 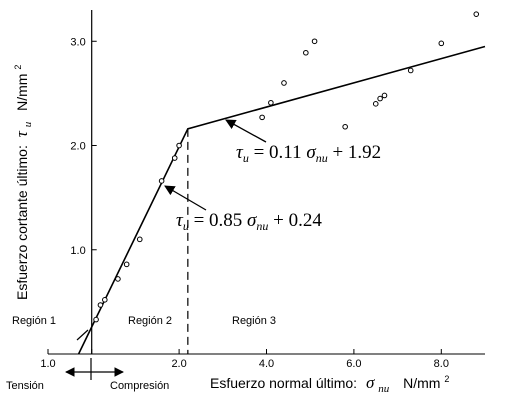 What do you see at coordinates (353, 364) in the screenshot?
I see `x-tick-label-4: 6.0` at bounding box center [353, 364].